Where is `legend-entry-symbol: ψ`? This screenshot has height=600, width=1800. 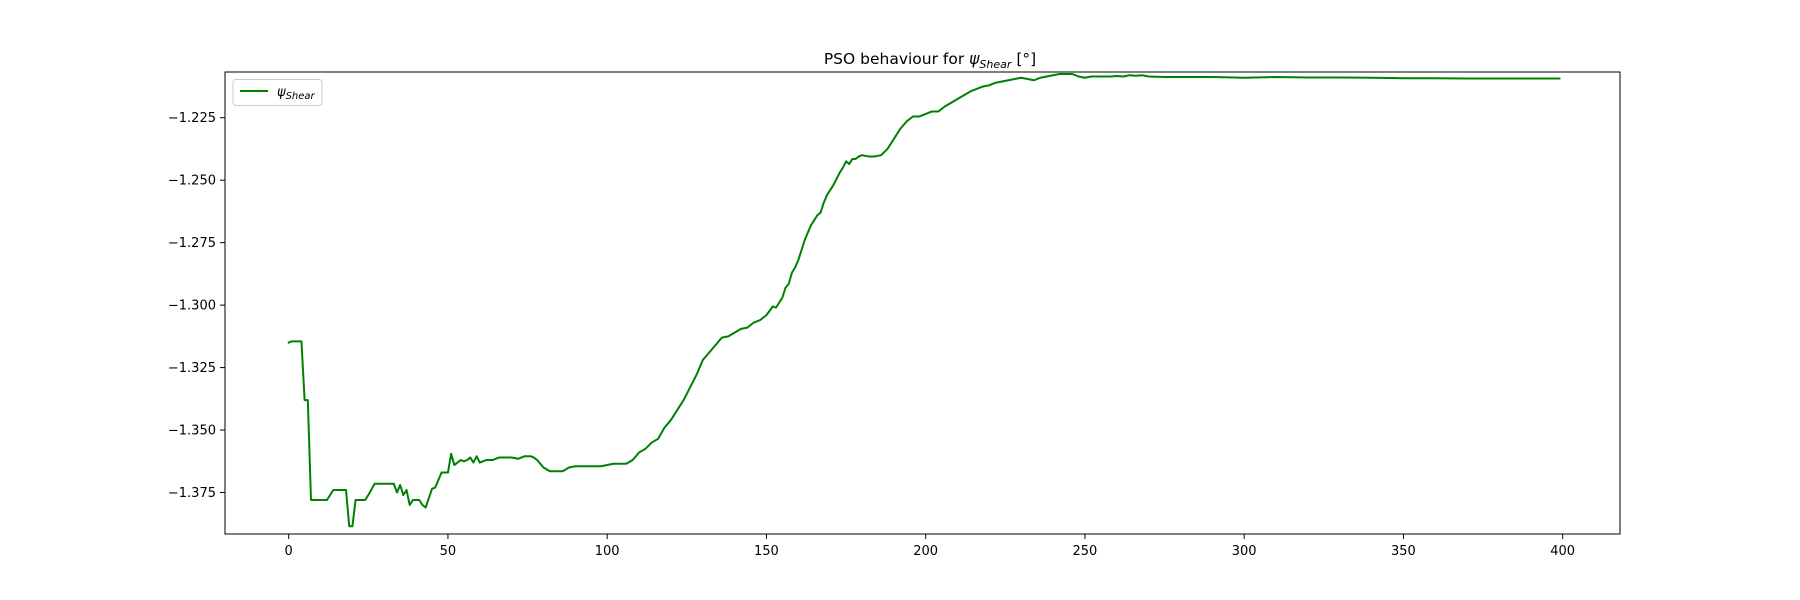 legend-entry-symbol: ψ is located at coordinates (281, 92).